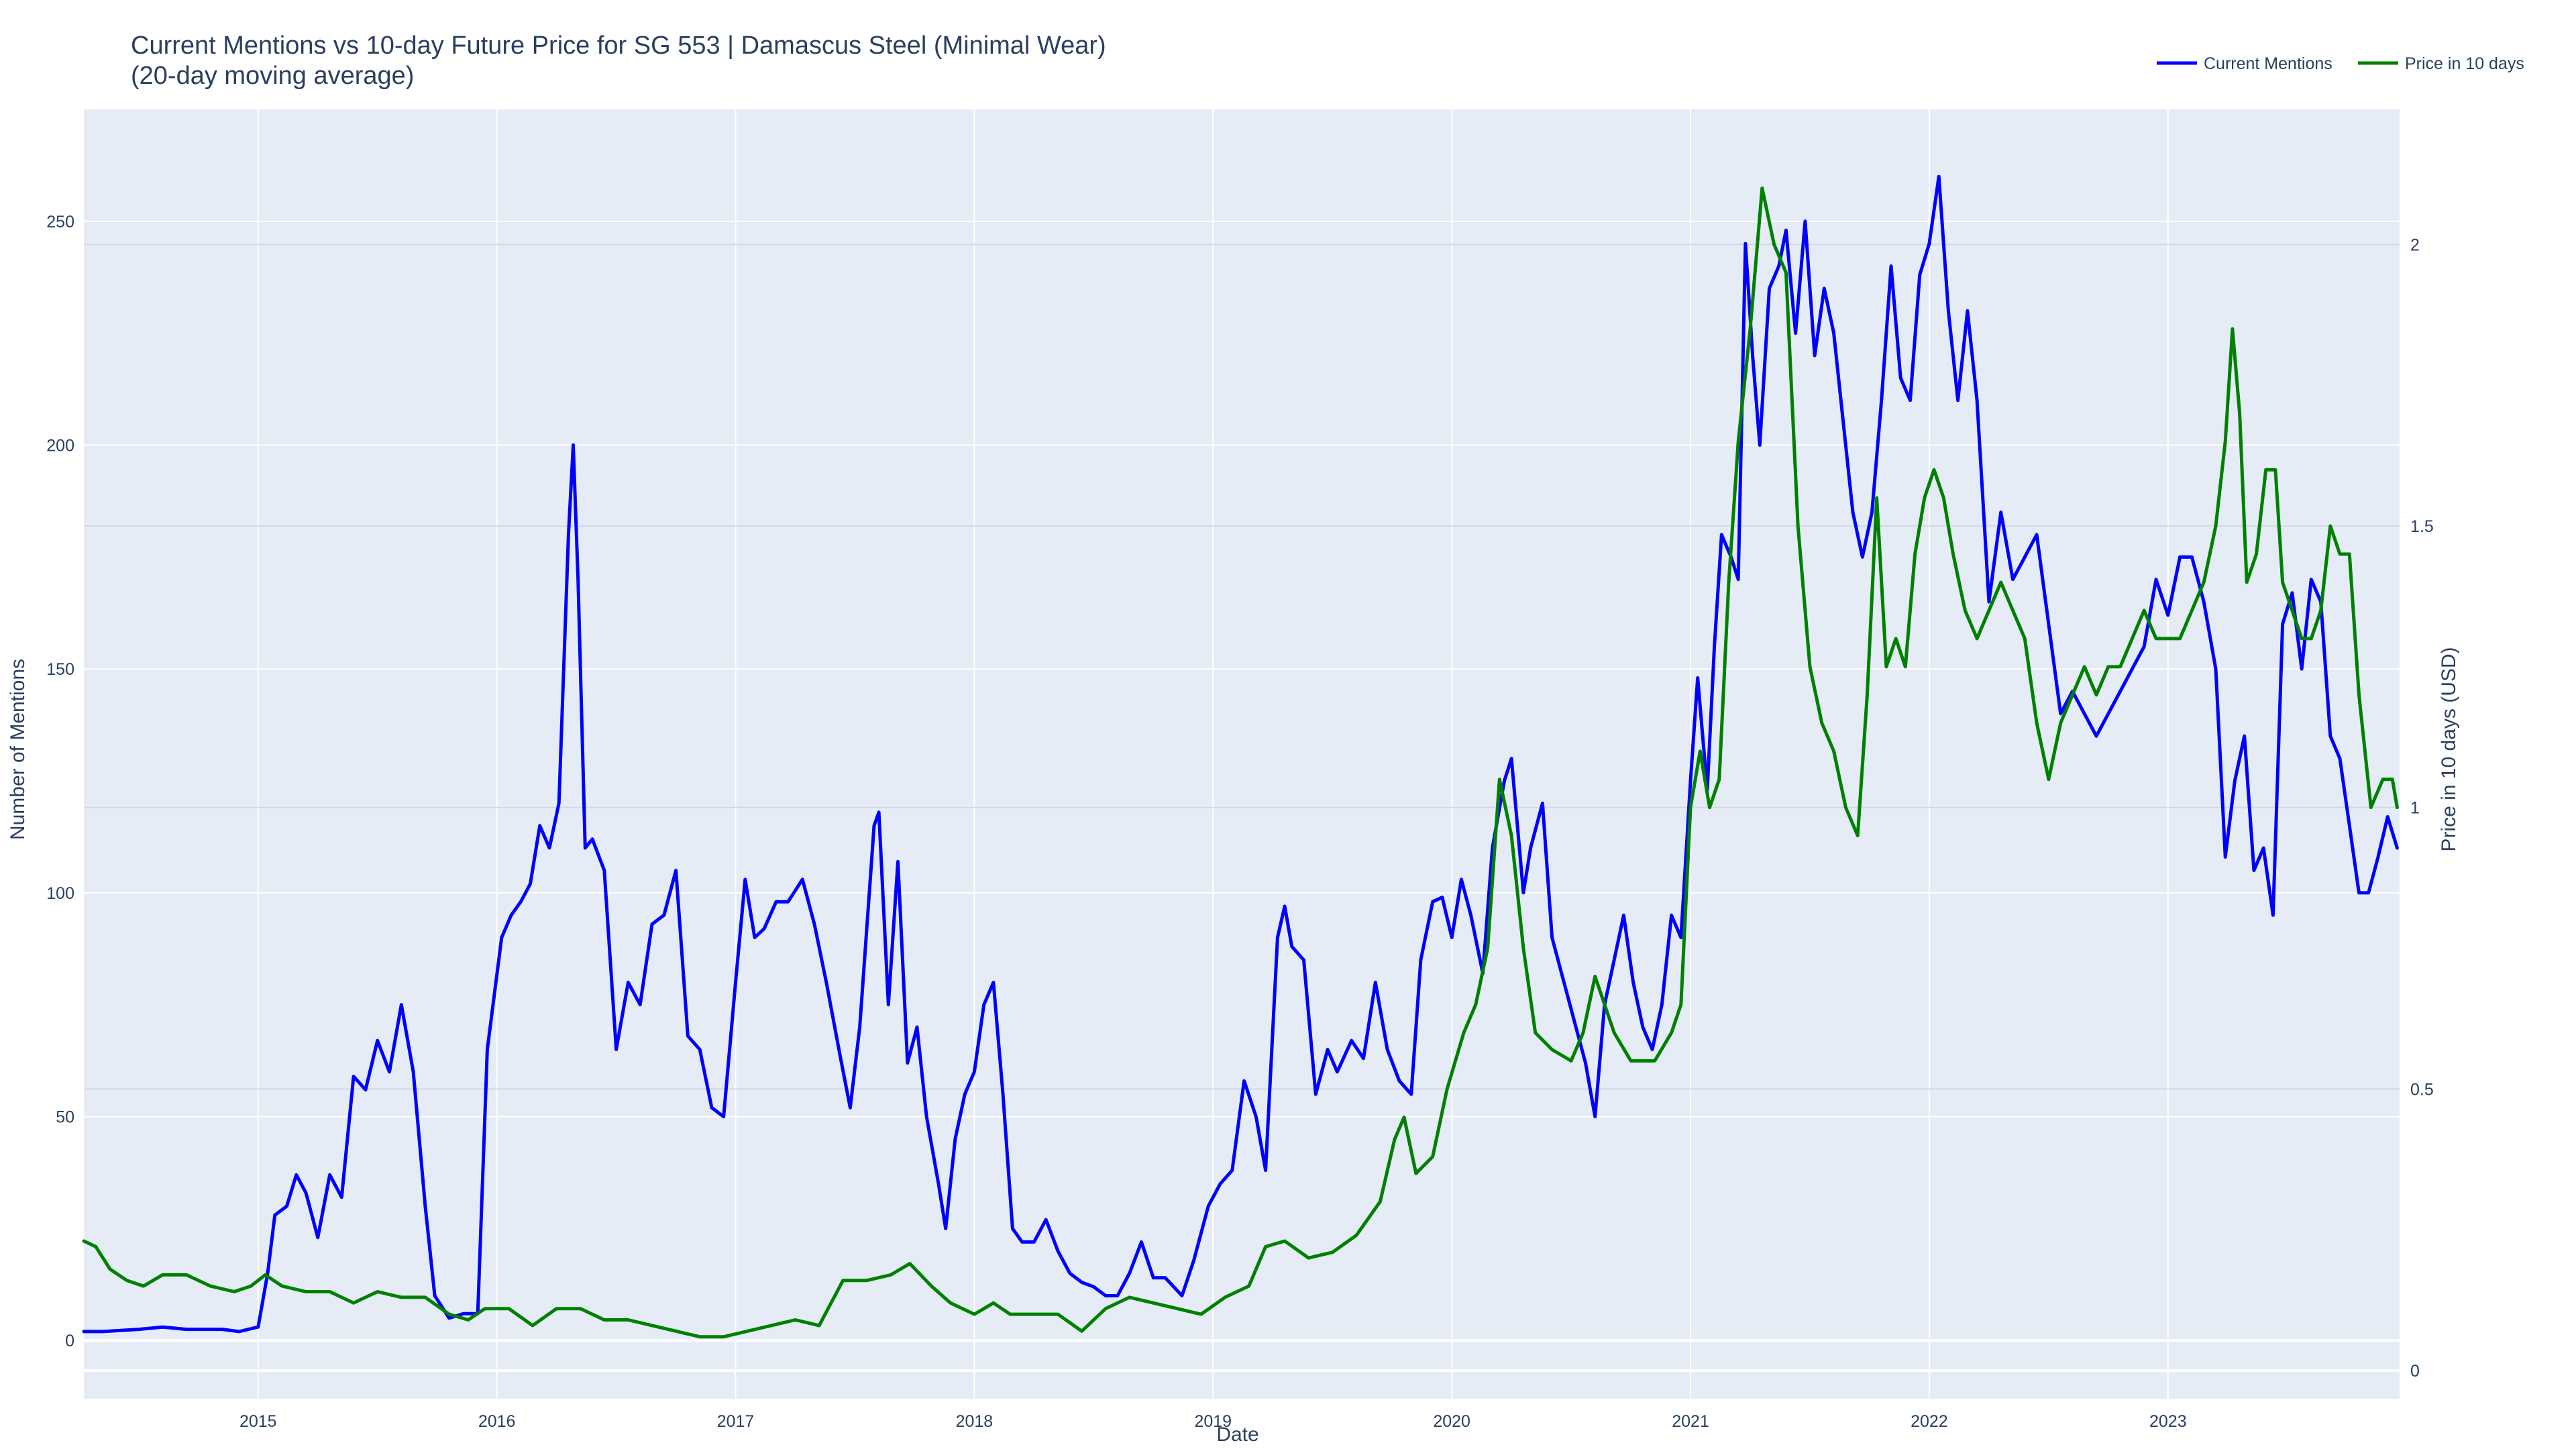  What do you see at coordinates (2340, 63) in the screenshot?
I see `legend: Current Mentions Price in 10 days` at bounding box center [2340, 63].